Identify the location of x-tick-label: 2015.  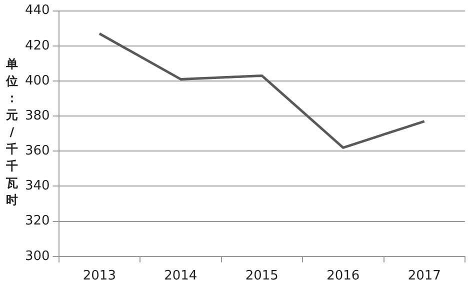
(261, 276).